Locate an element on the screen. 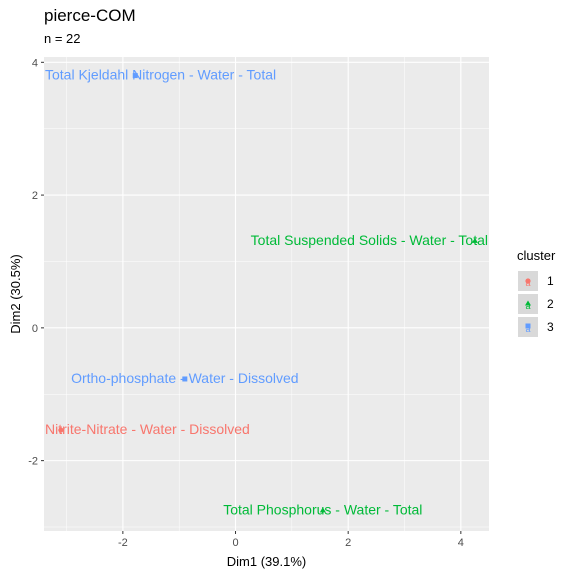 The image size is (576, 576). legend-key-cluster-1: a is located at coordinates (528, 281).